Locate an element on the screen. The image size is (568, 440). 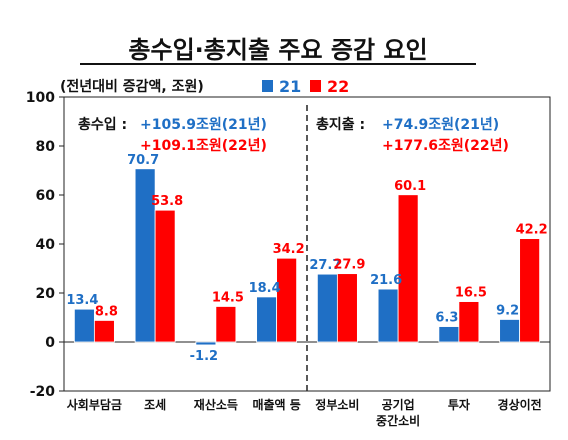
data-label-22: 34.2 is located at coordinates (289, 249).